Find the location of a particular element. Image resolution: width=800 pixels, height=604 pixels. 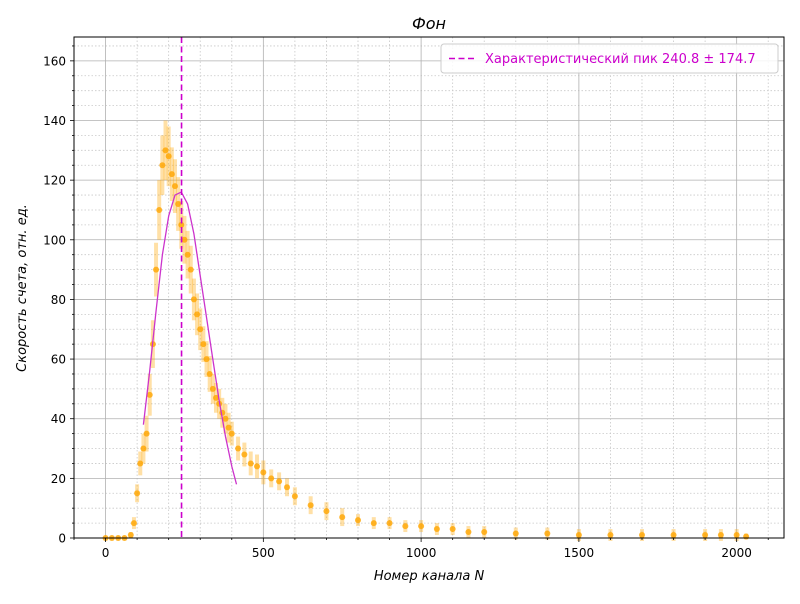

legend-box is located at coordinates (609, 58).